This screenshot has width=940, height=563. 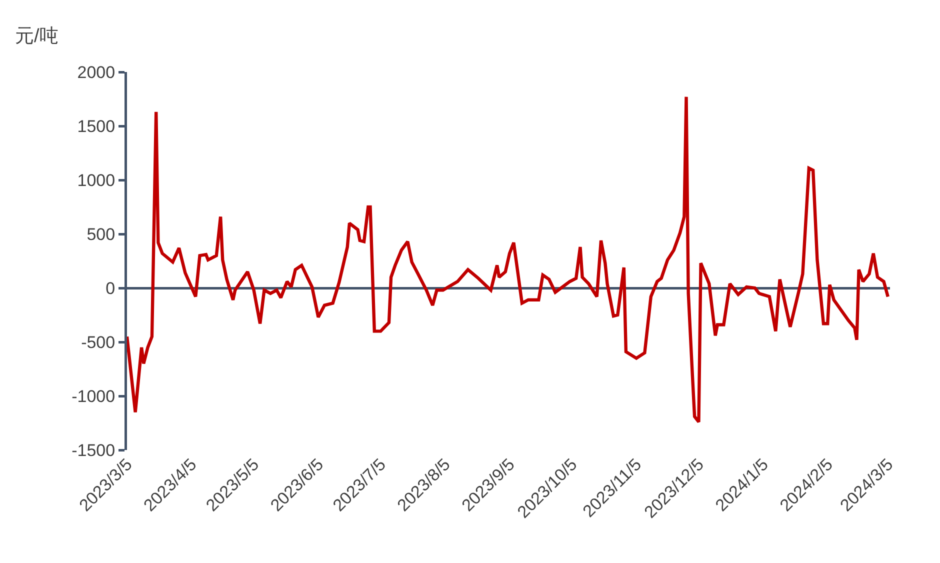 What do you see at coordinates (36, 36) in the screenshot?
I see `y-axis-title: 元/吨` at bounding box center [36, 36].